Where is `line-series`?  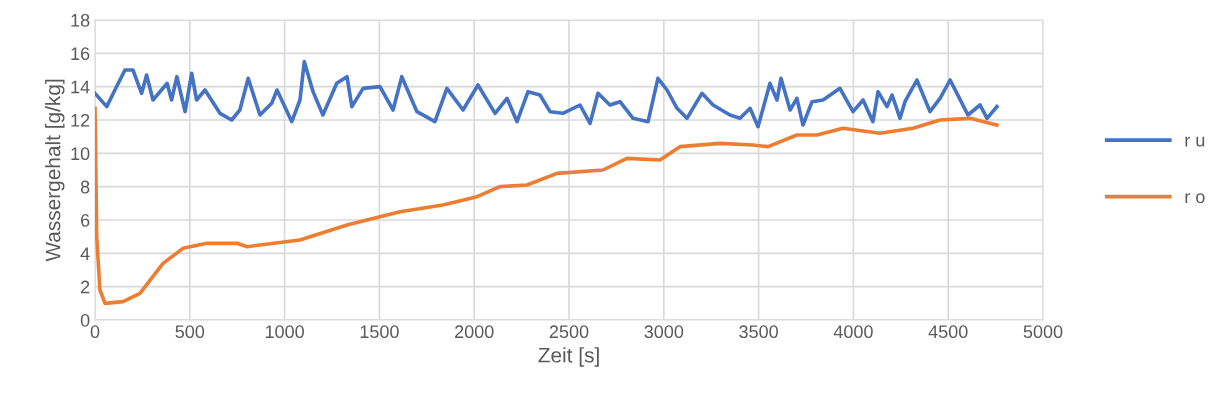 line-series is located at coordinates (547, 94).